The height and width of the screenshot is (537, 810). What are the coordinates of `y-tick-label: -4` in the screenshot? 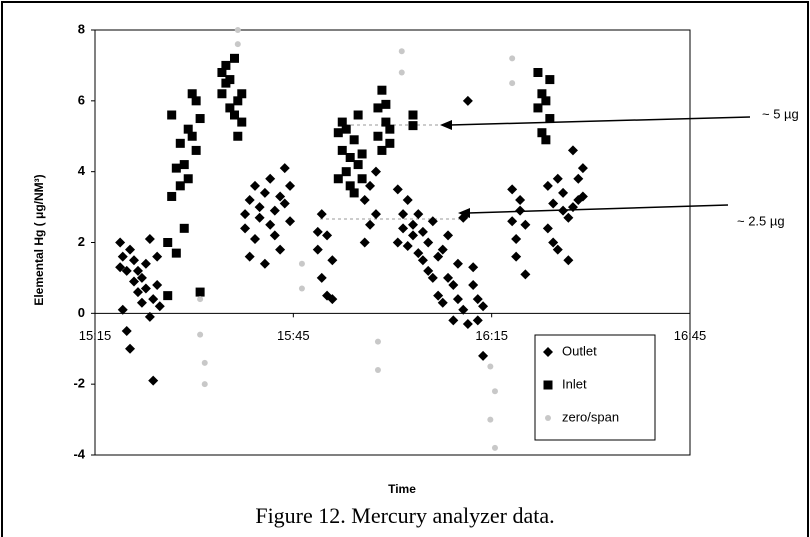 It's located at (79, 453).